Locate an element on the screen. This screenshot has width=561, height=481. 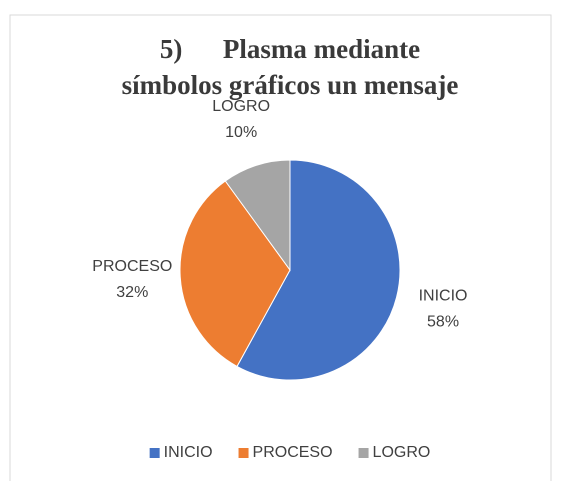
data-label-value: 32% is located at coordinates (132, 292).